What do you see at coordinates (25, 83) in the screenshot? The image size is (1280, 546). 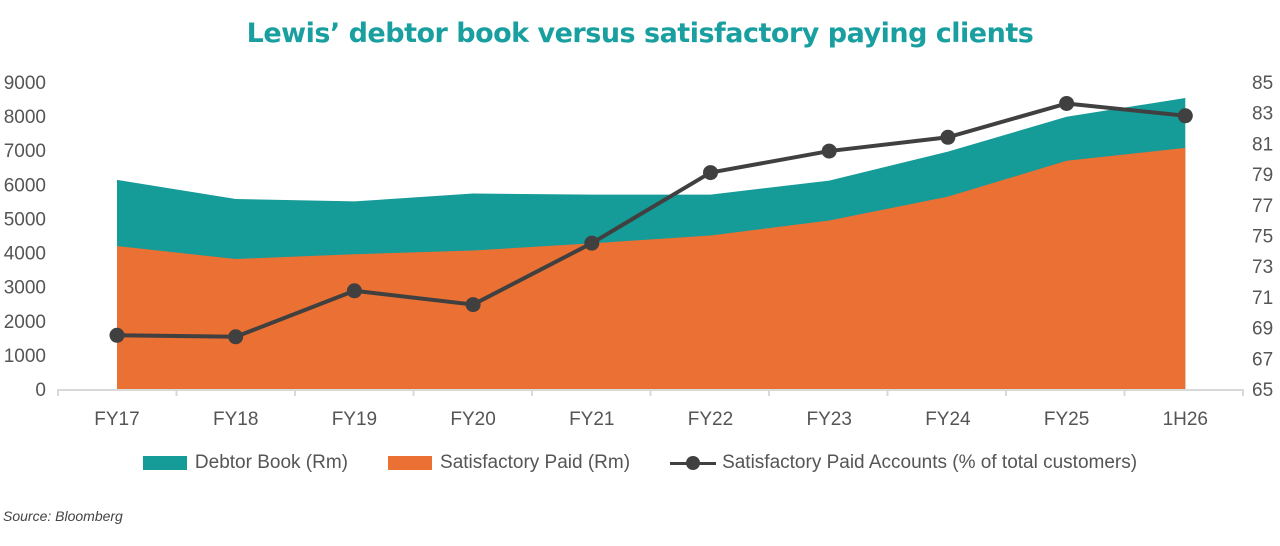 I see `y-left-tick-label: 9000` at bounding box center [25, 83].